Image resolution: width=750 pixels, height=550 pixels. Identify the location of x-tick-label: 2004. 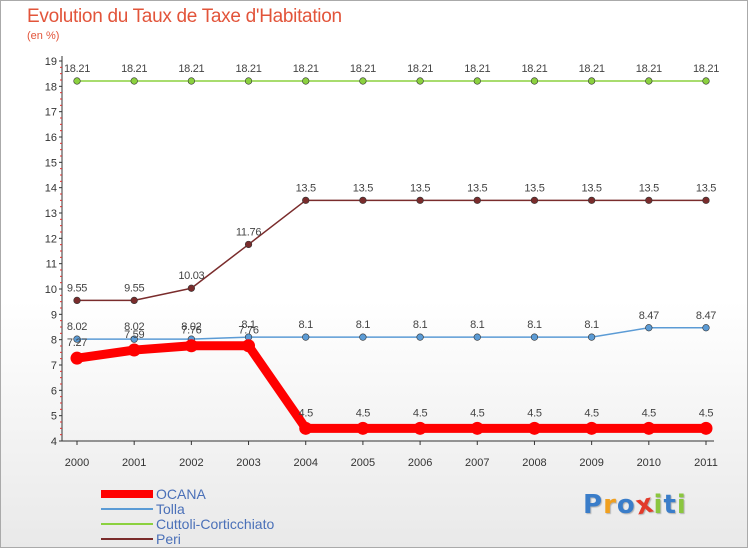
(305, 463).